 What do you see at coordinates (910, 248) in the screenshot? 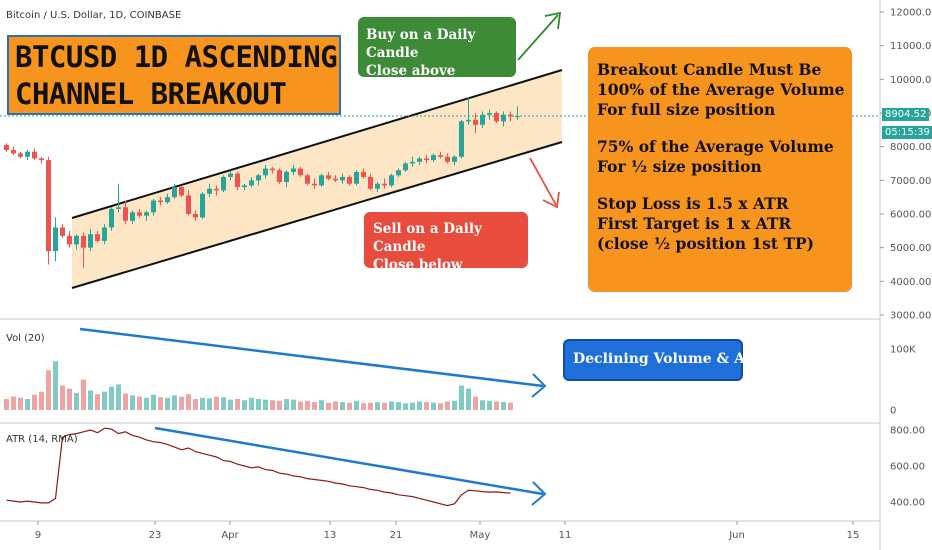
I see `price-tick-label: 5000.00` at bounding box center [910, 248].